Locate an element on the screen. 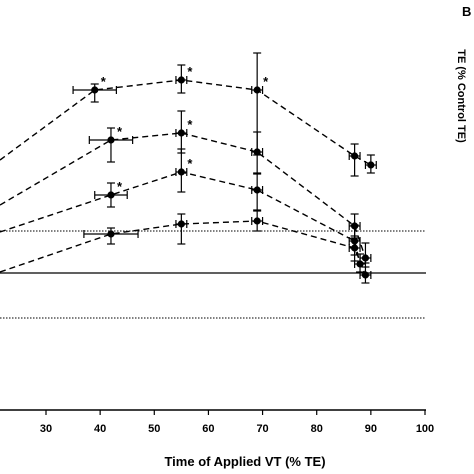 Image resolution: width=474 pixels, height=474 pixels. x-tick-label-40: 40 is located at coordinates (100, 429).